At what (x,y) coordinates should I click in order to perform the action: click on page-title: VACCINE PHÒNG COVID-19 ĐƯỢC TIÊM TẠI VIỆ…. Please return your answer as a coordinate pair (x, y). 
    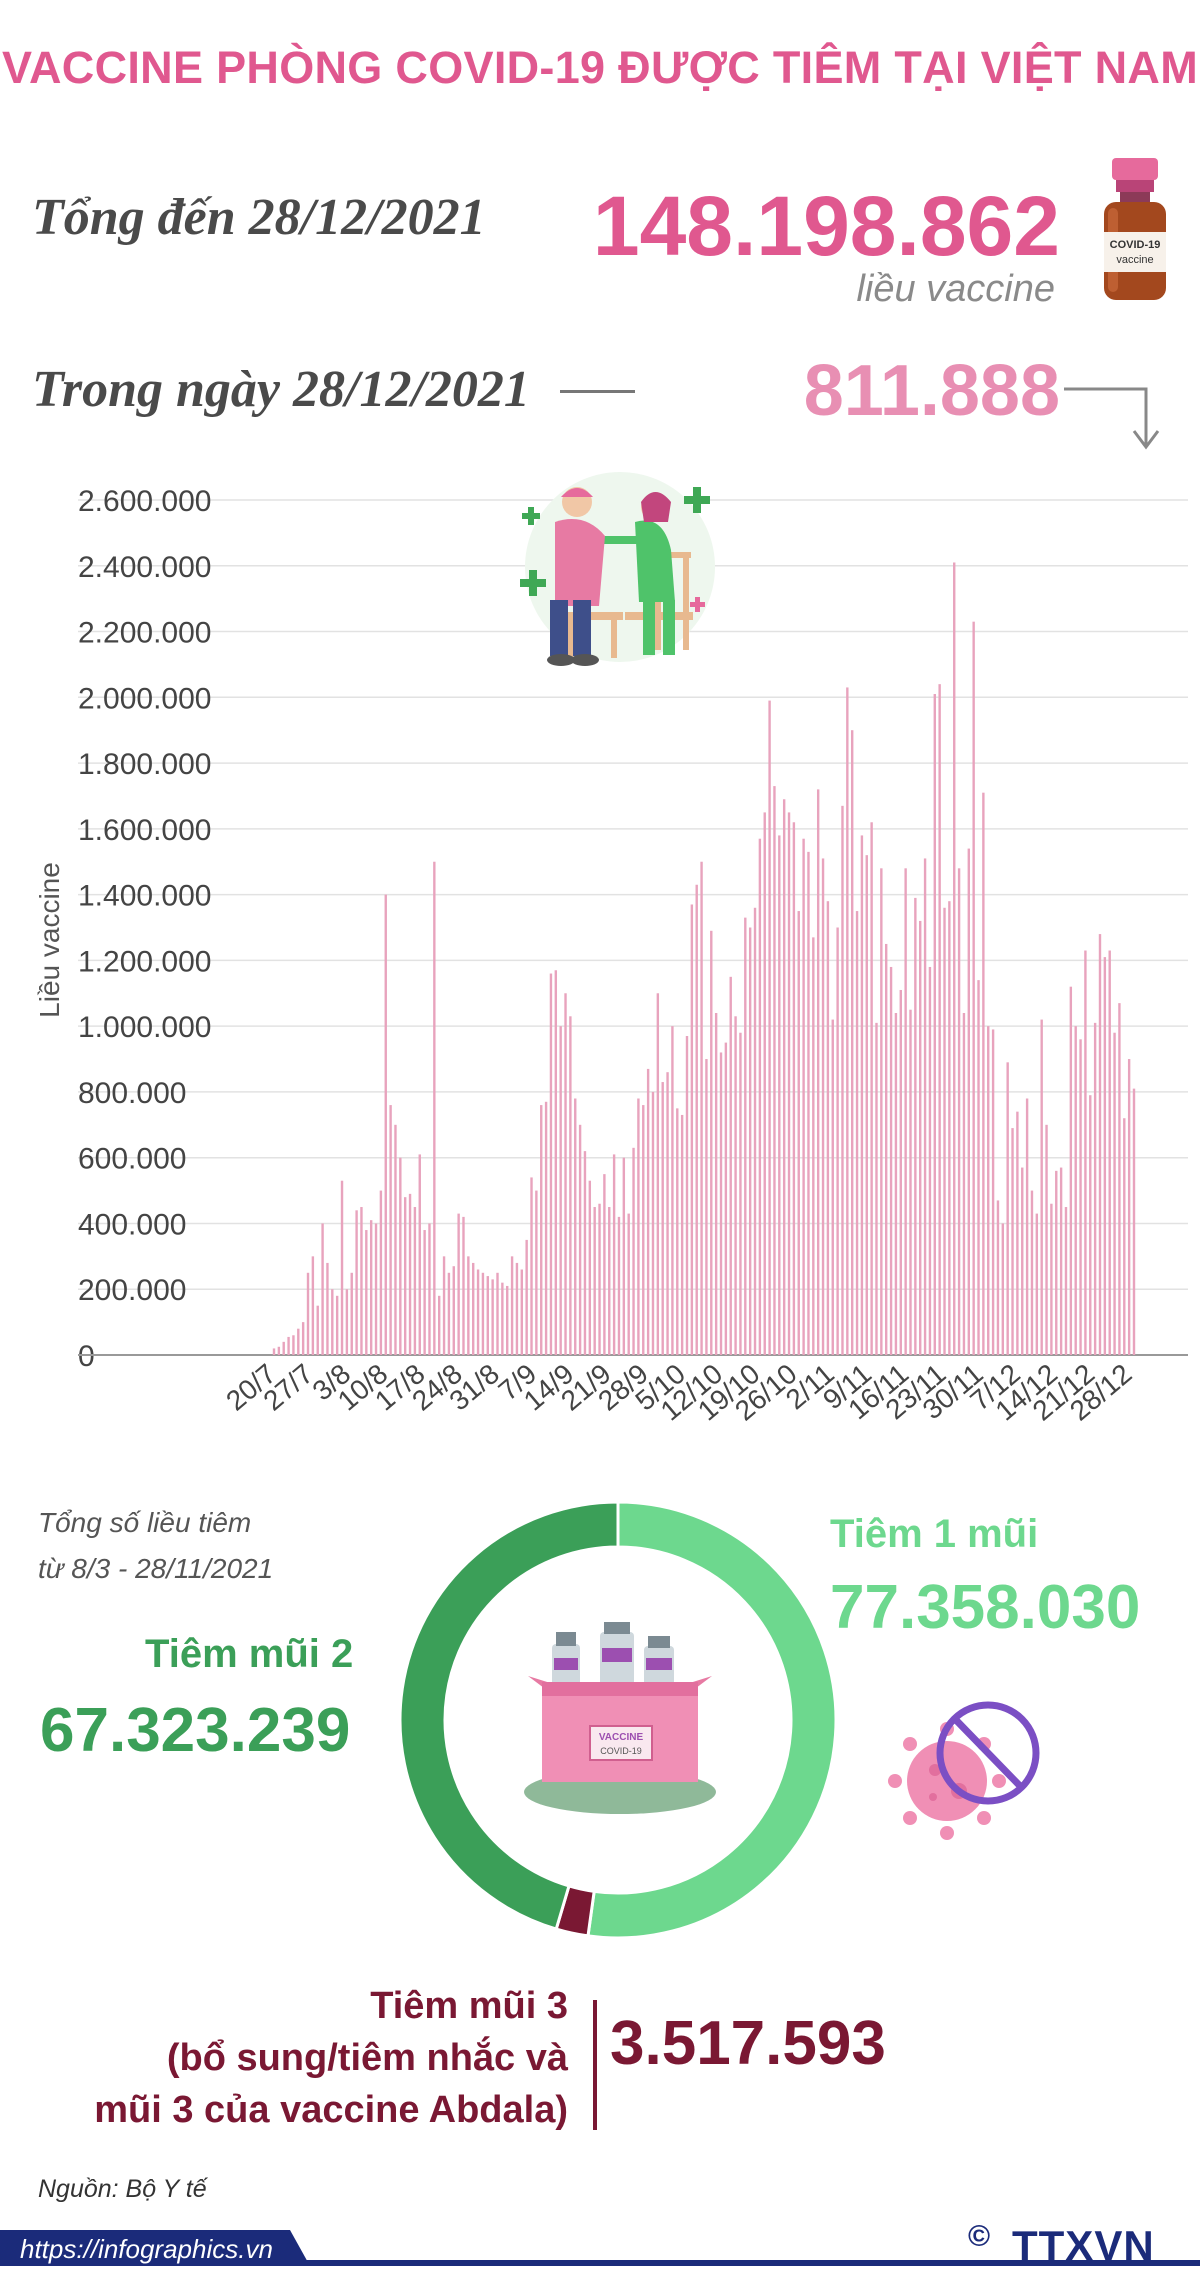
    Looking at the image, I should click on (600, 67).